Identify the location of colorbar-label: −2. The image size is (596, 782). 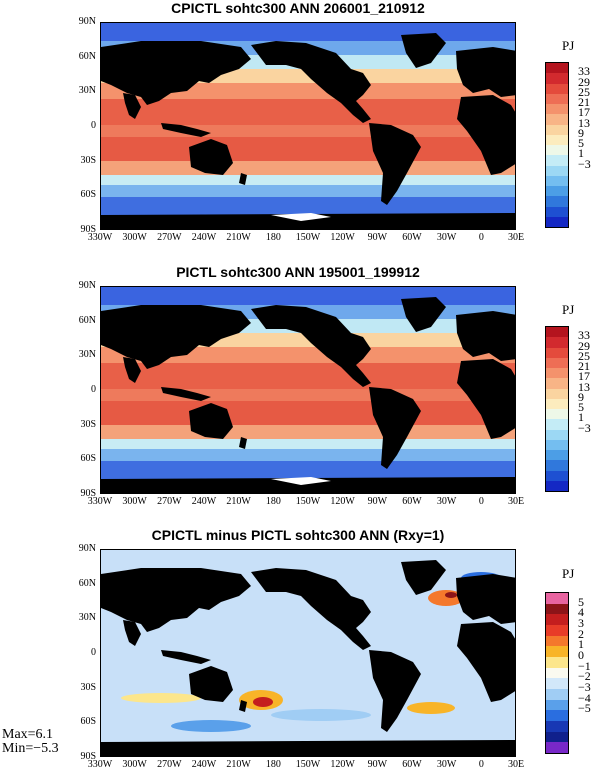
(584, 676).